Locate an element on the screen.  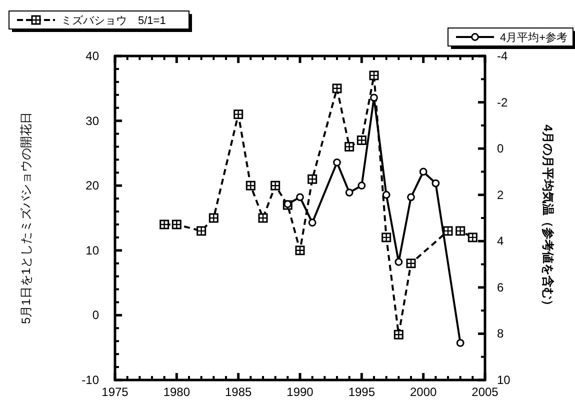
y-axis-title: 5月1日を1としたミズバショウの開花日 is located at coordinates (26, 218).